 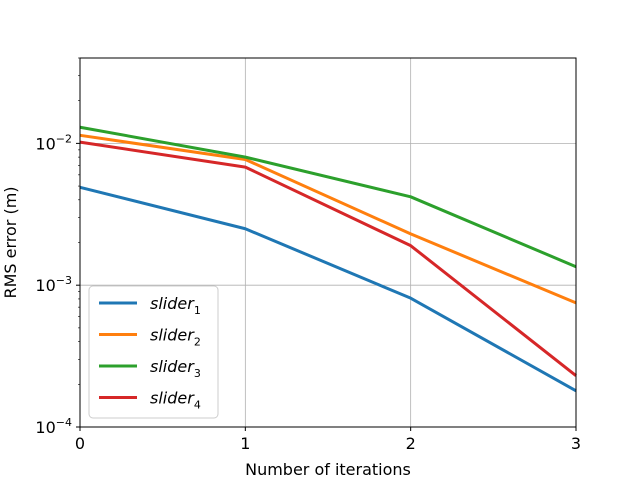 What do you see at coordinates (328, 469) in the screenshot?
I see `x-axis-label: Number of iterations` at bounding box center [328, 469].